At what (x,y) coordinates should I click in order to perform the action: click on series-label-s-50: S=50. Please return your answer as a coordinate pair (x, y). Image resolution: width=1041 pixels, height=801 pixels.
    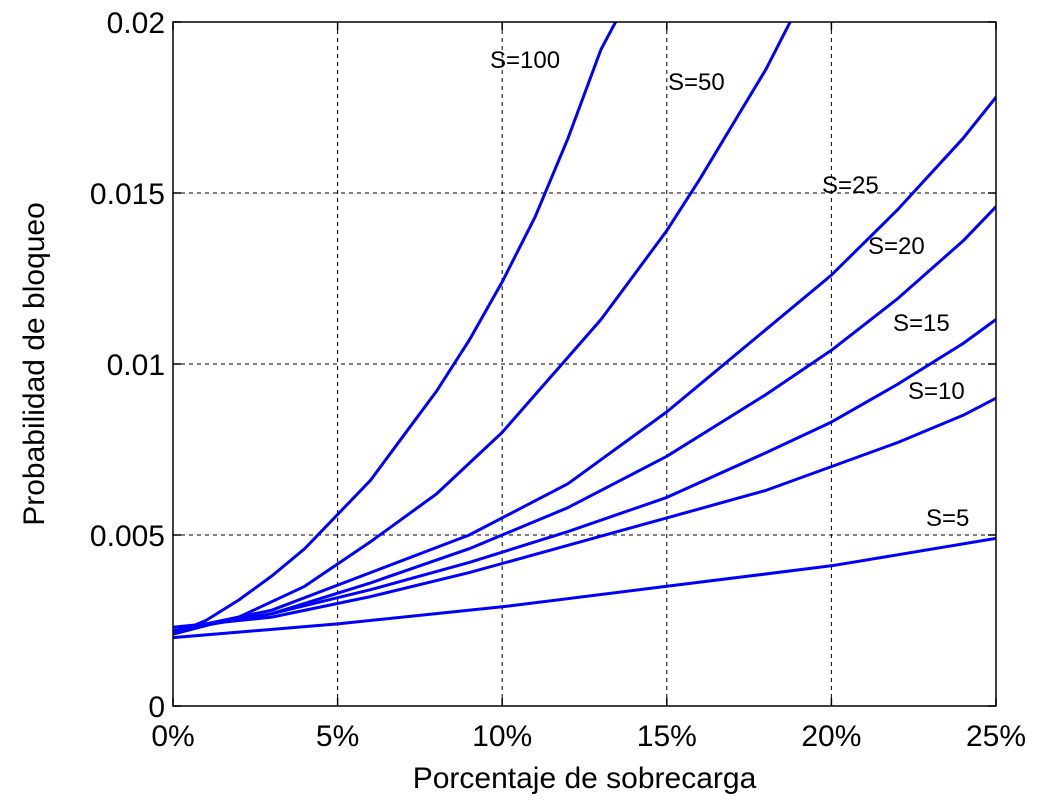
    Looking at the image, I should click on (696, 82).